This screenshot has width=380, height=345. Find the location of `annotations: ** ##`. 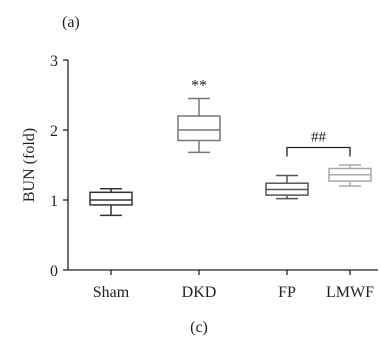

annotations: ** ## is located at coordinates (271, 117).